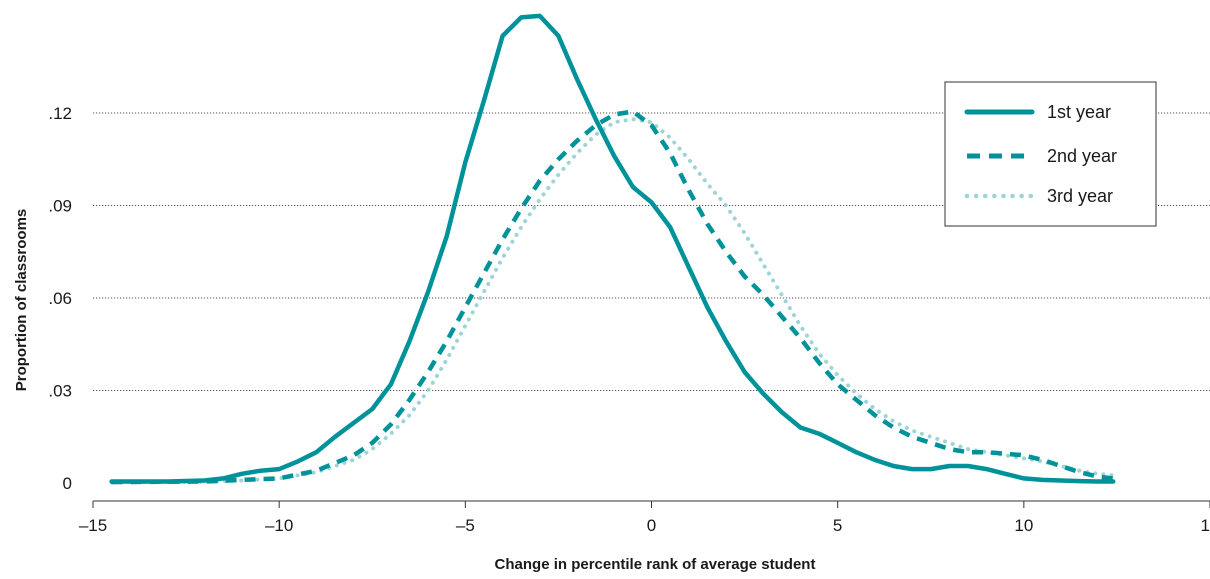  I want to click on x-tick-label: –15, so click(93, 525).